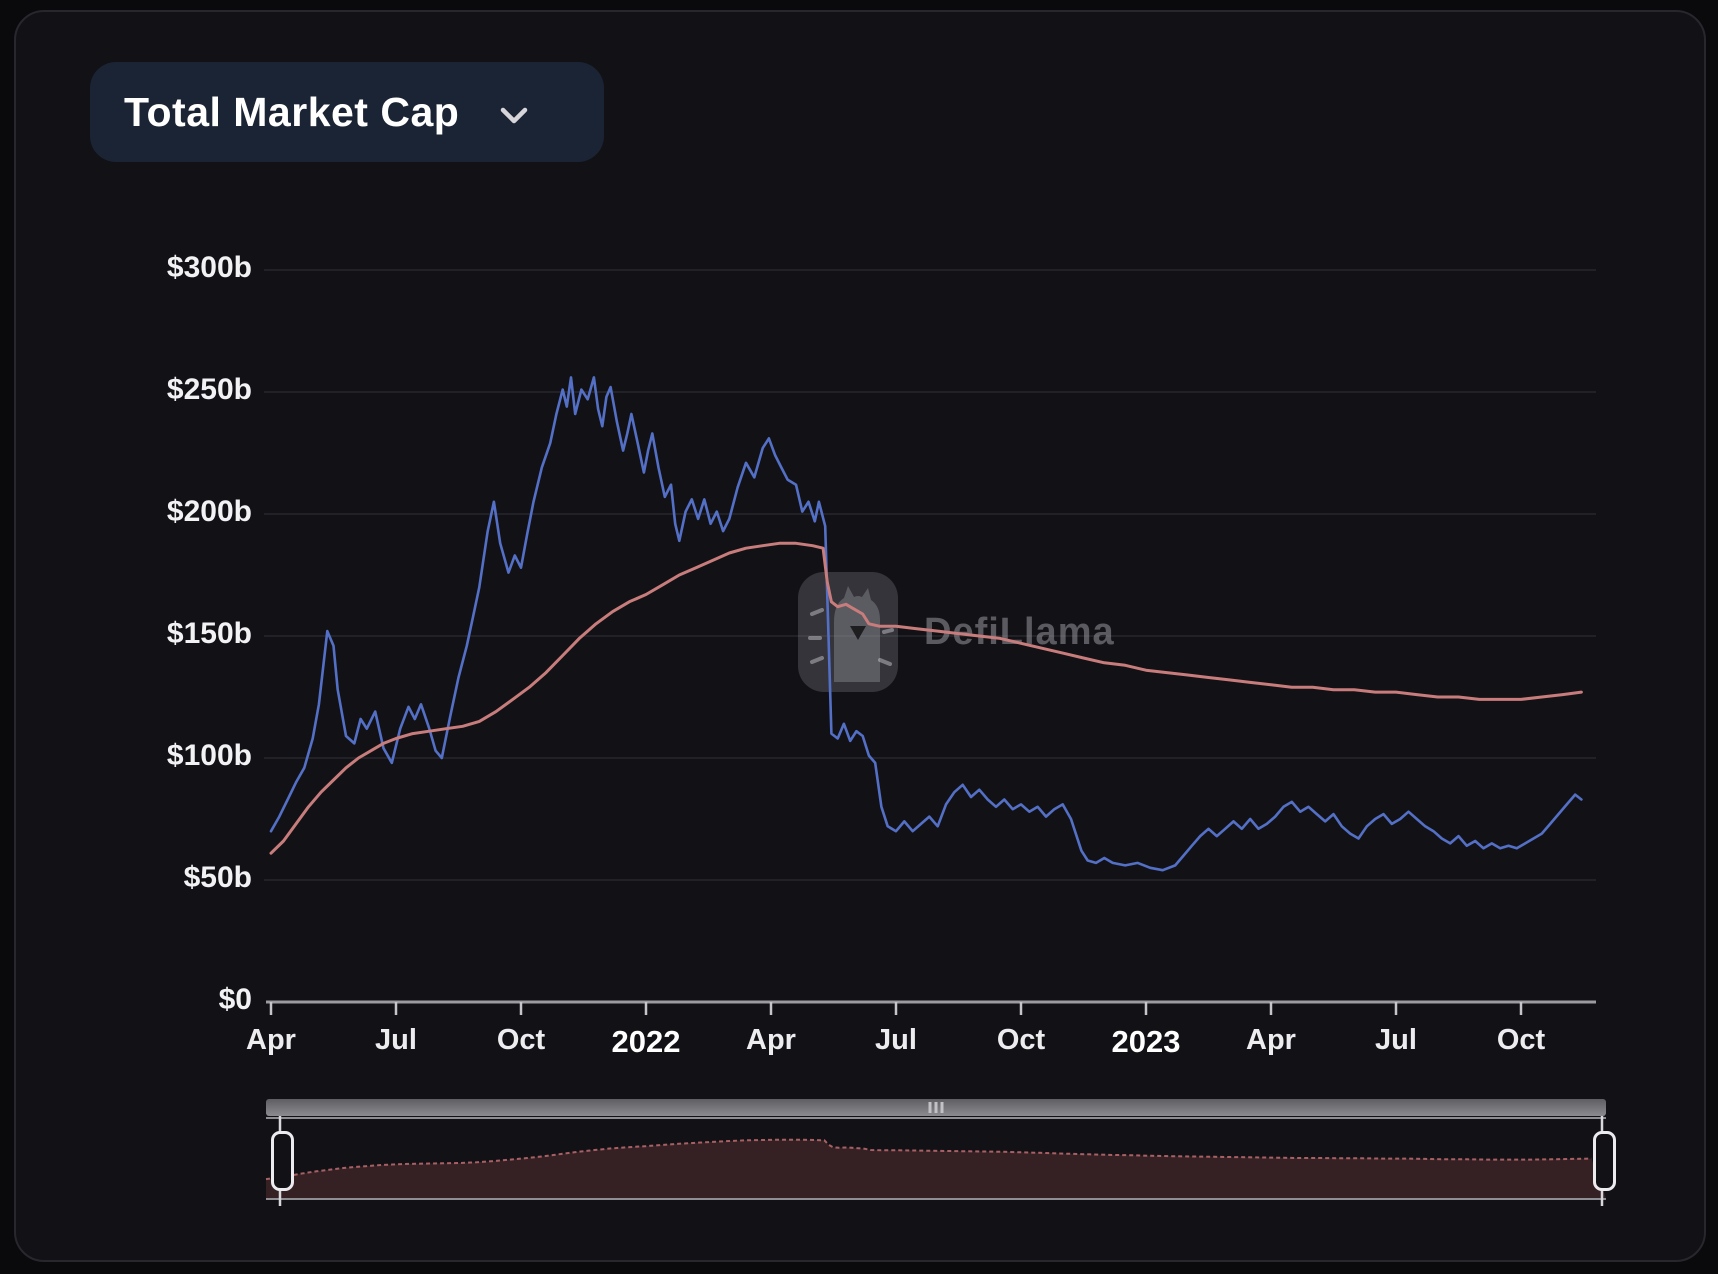  I want to click on brush-right-handle, so click(1604, 1161).